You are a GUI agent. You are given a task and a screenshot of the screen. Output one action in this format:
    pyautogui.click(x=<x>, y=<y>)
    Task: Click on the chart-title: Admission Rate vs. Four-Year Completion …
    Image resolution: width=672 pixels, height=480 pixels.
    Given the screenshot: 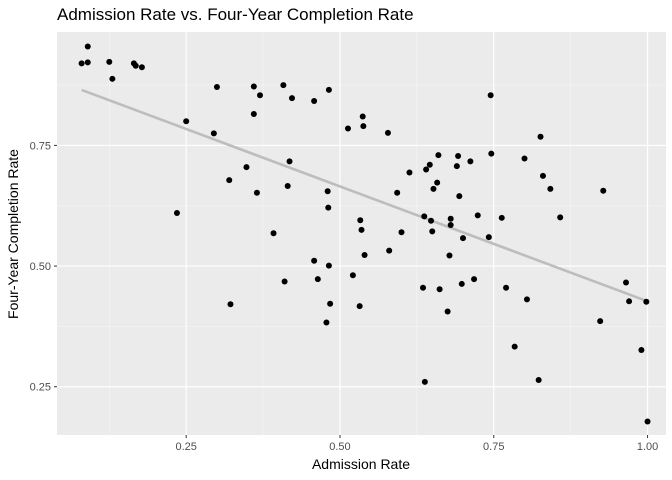 What is the action you would take?
    pyautogui.click(x=235, y=14)
    